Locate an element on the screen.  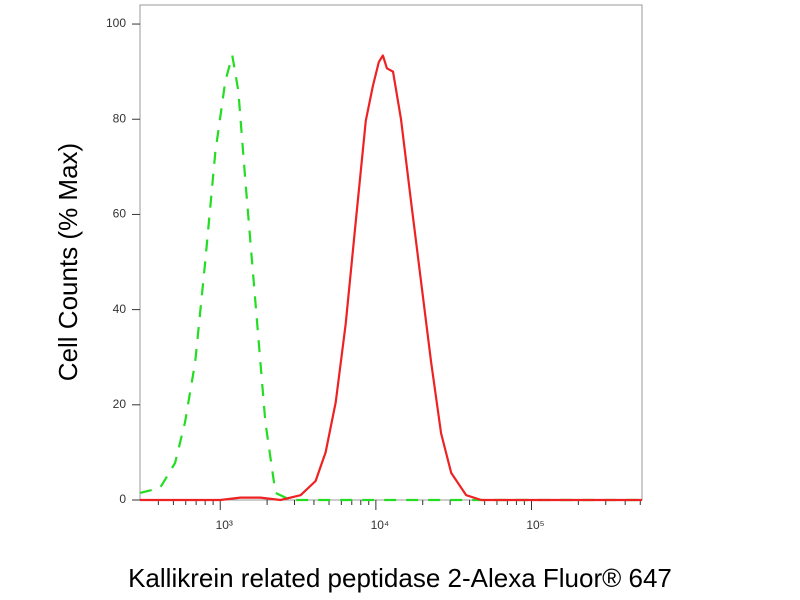
y-tick-label: 100 is located at coordinates (116, 23).